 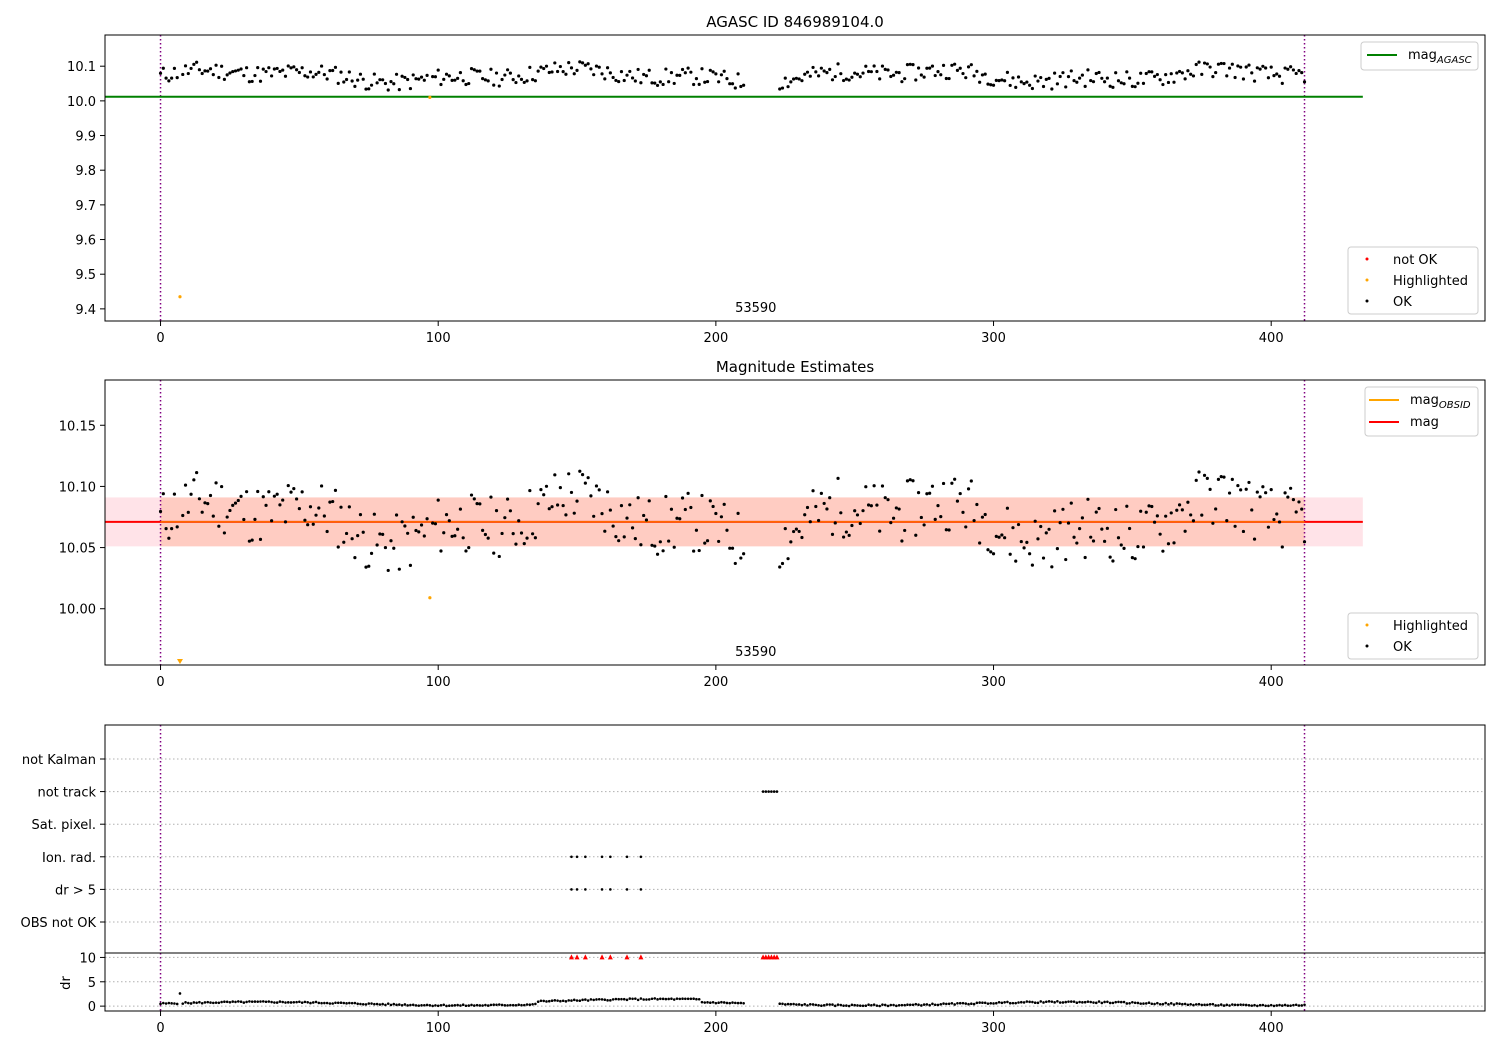 I want to click on dr-tick-label: 0, so click(x=92, y=1007).